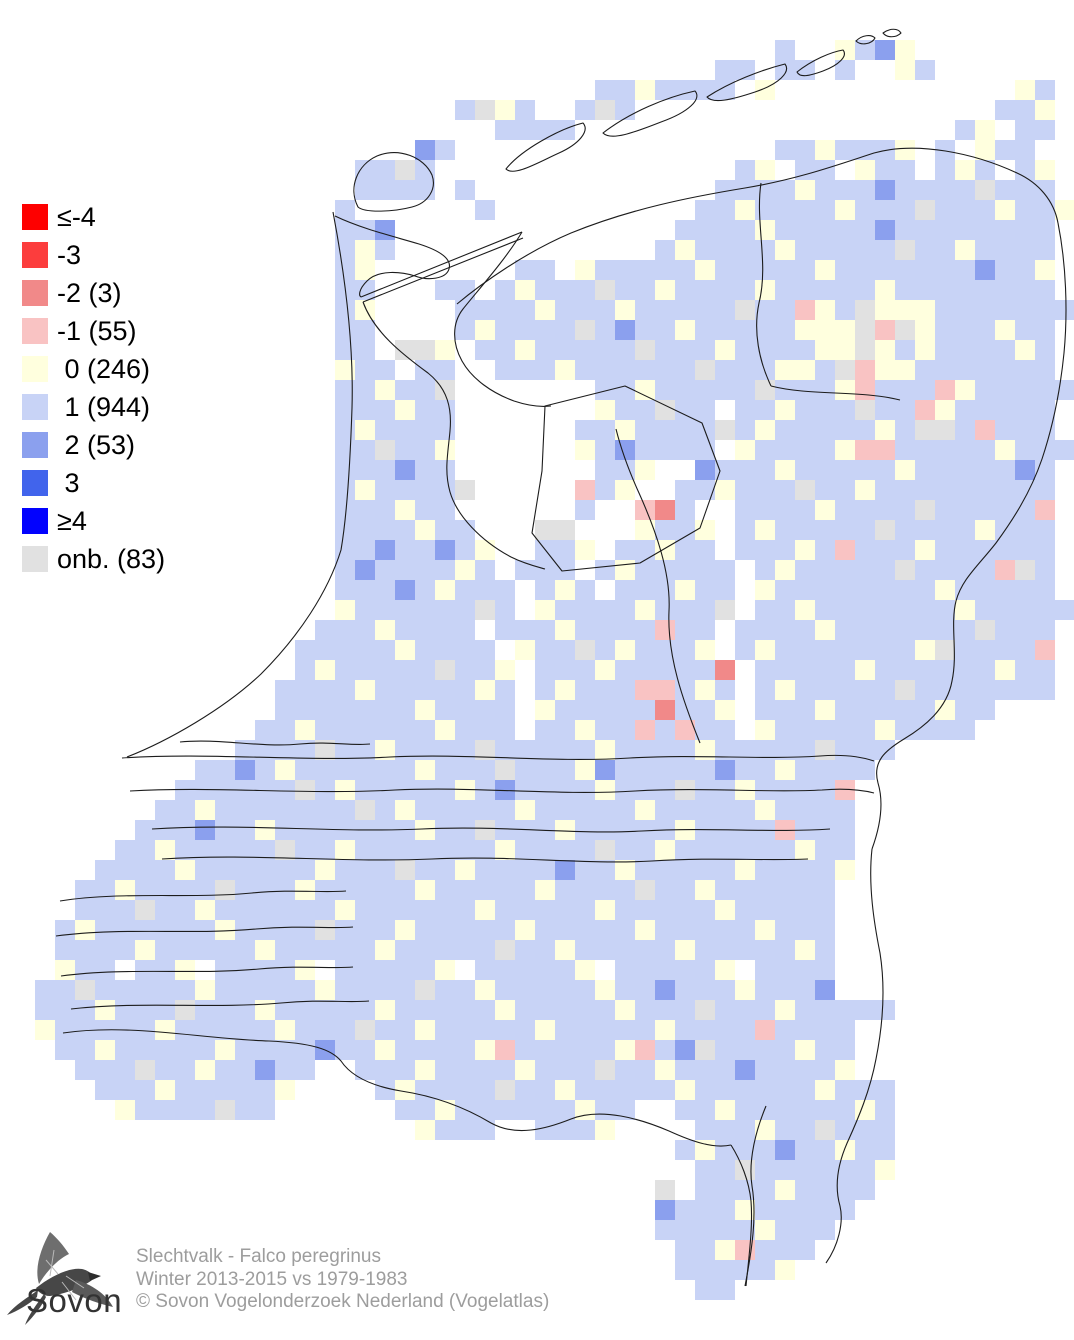  I want to click on legend-item: ≤-4, so click(93, 216).